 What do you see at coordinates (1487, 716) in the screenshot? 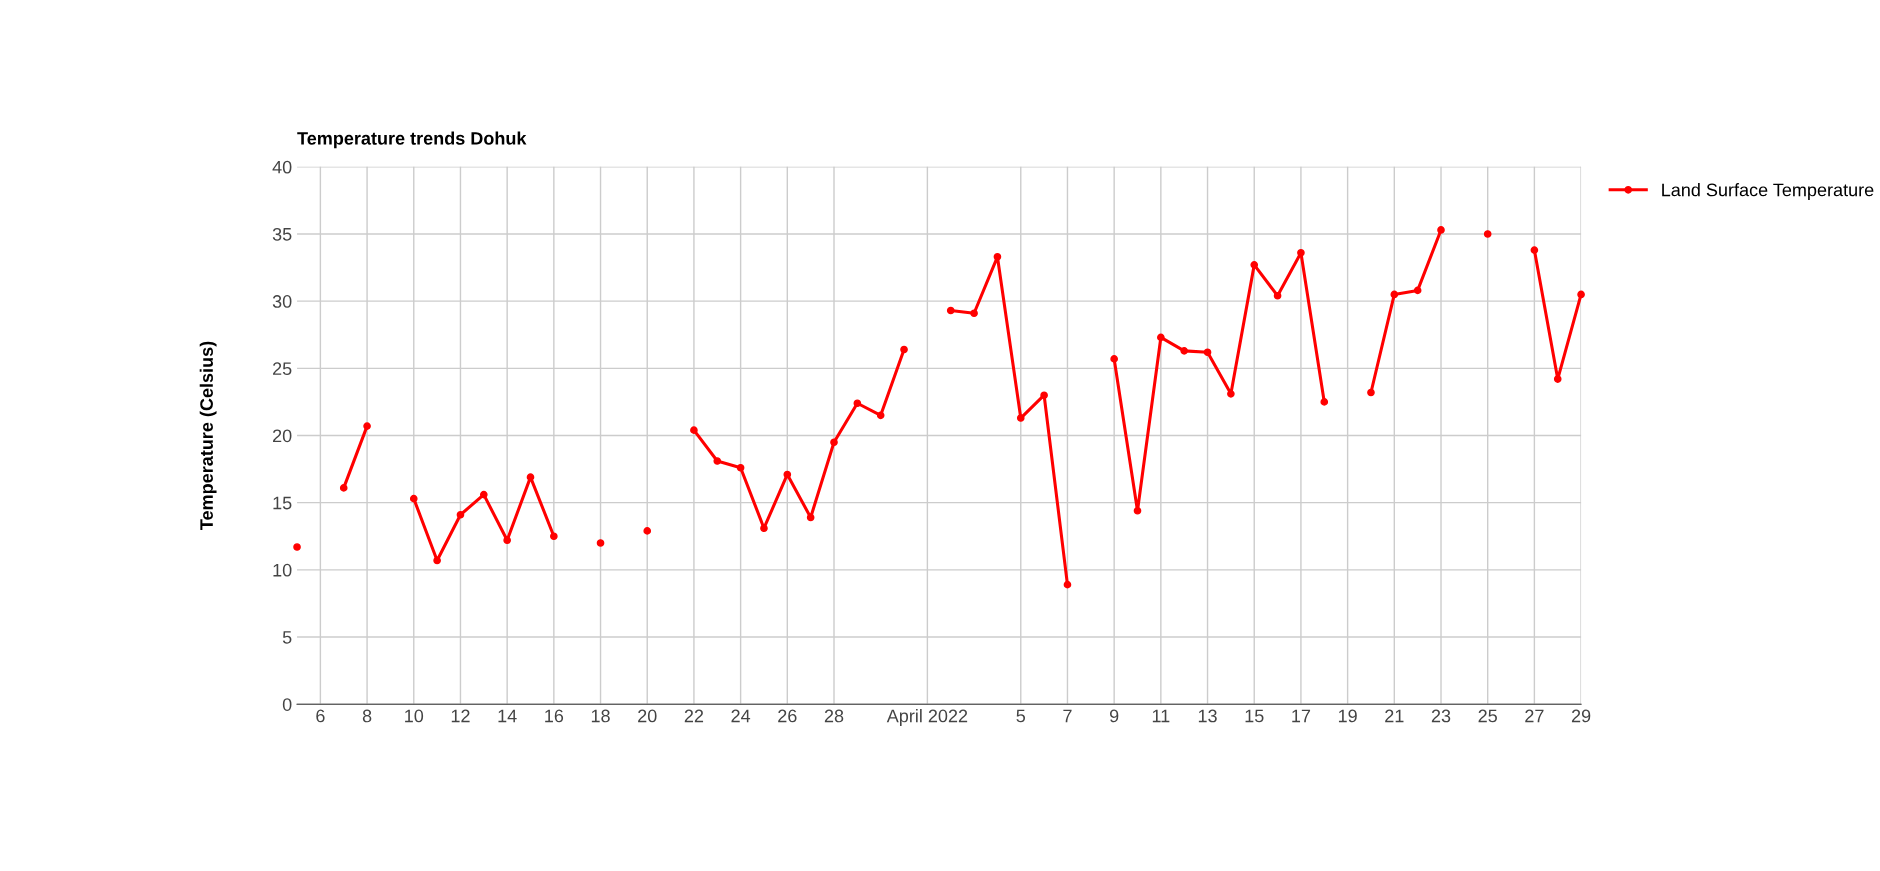
I see `x-tick-label: 25` at bounding box center [1487, 716].